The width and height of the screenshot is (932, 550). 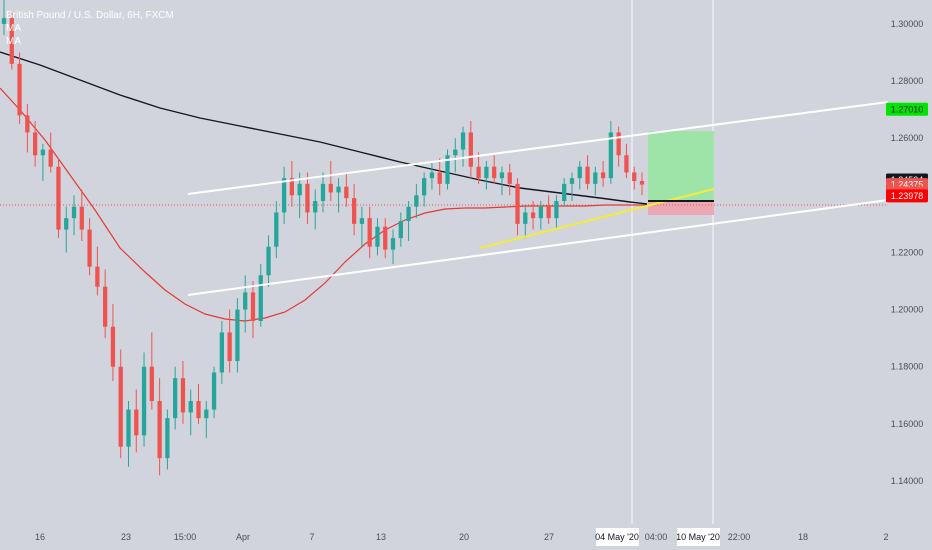 I want to click on time-axis-tick: 20, so click(x=464, y=537).